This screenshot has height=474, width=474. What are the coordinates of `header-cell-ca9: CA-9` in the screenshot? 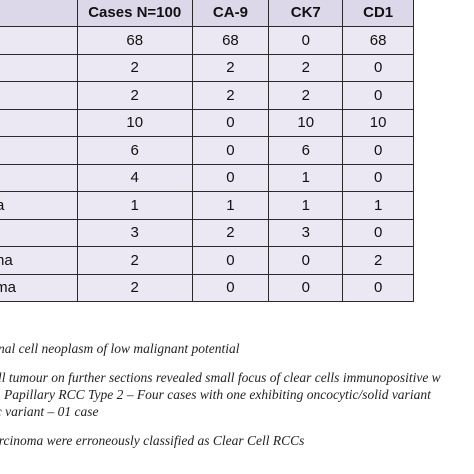 It's located at (230, 13).